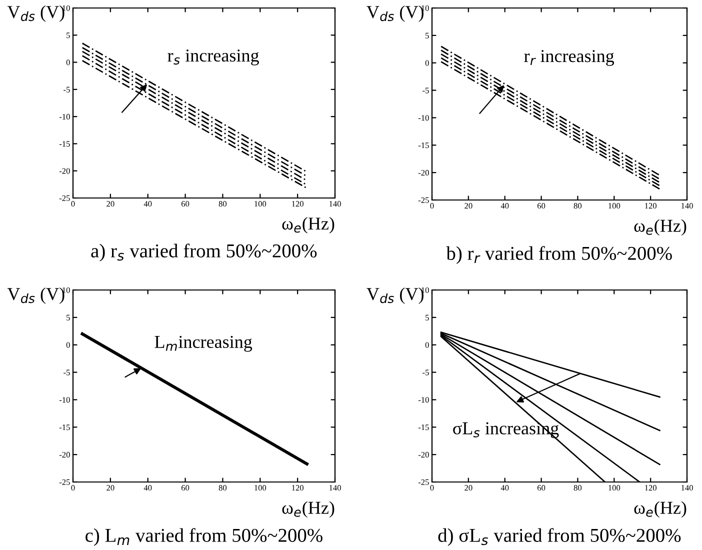  What do you see at coordinates (559, 537) in the screenshot?
I see `text: d) σL$_{s}$ varied from 50%~200%` at bounding box center [559, 537].